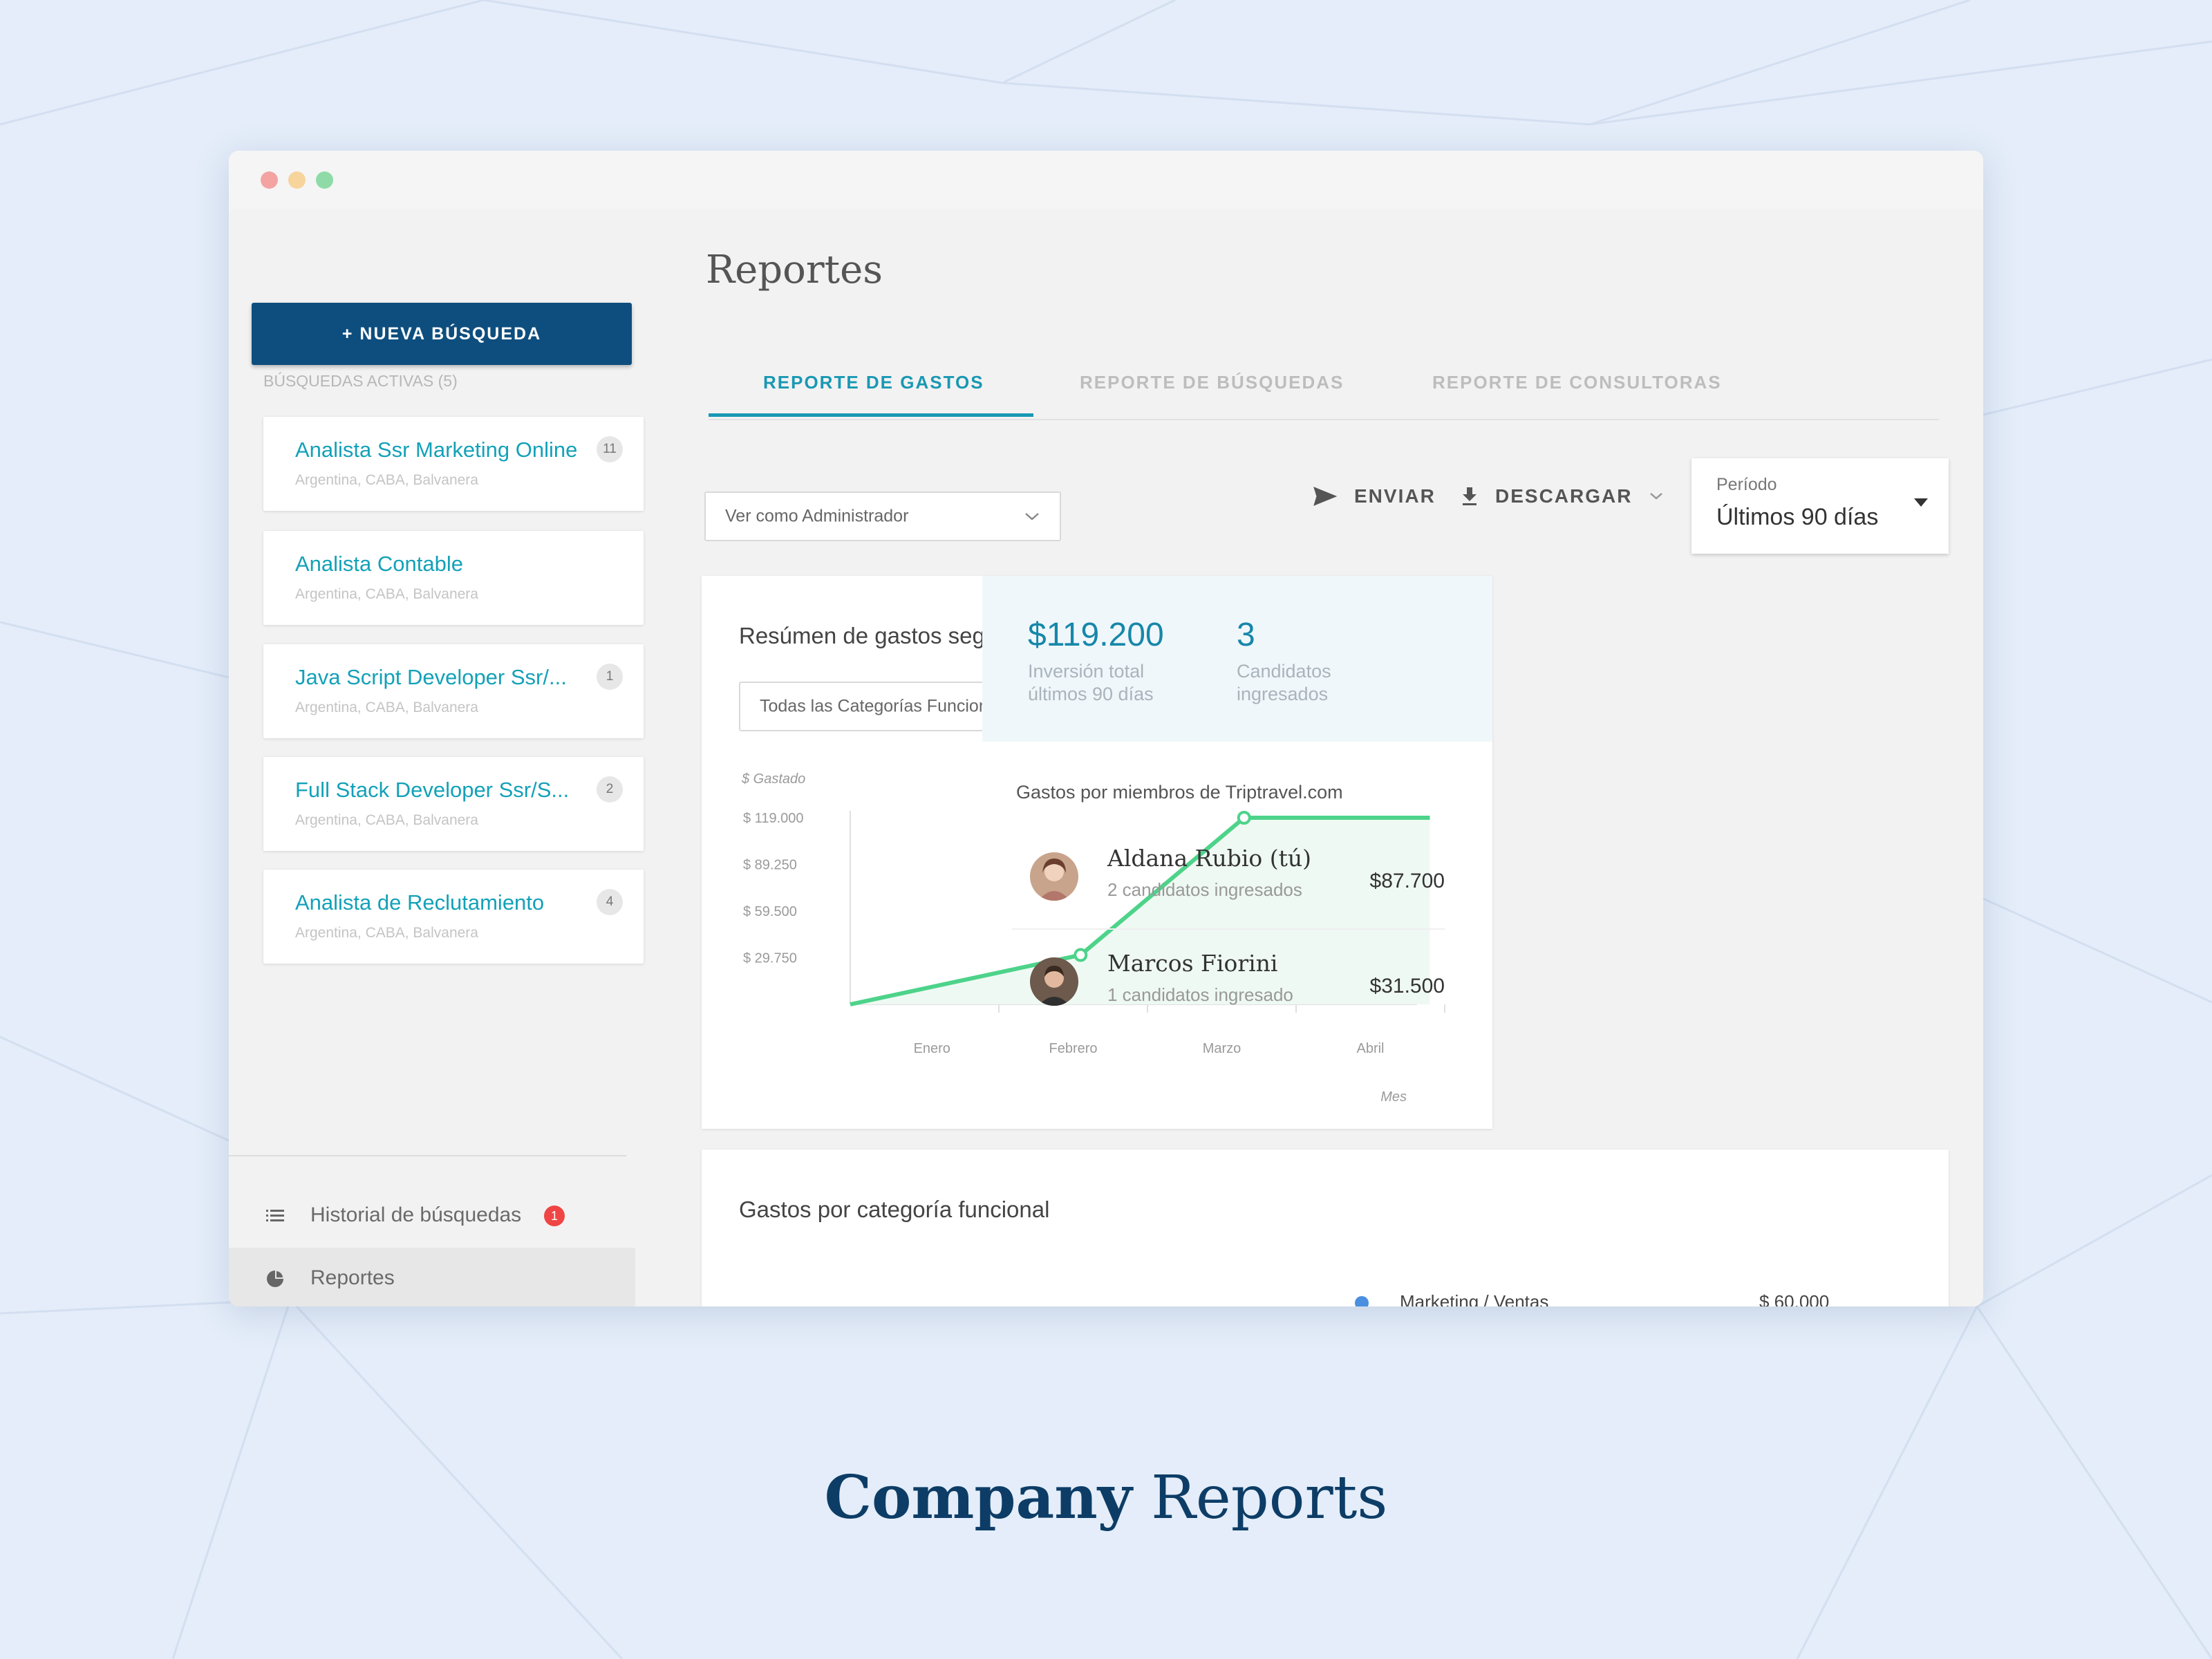 The height and width of the screenshot is (1659, 2212). I want to click on tab-reporte-busquedas: REPORTE DE BÚSQUEDAS, so click(1212, 383).